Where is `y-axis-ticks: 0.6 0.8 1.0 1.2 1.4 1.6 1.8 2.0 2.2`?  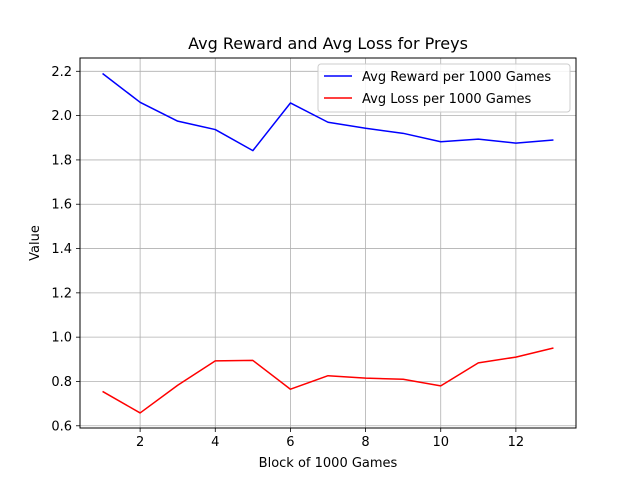 y-axis-ticks: 0.6 0.8 1.0 1.2 1.4 1.6 1.8 2.0 2.2 is located at coordinates (65, 249).